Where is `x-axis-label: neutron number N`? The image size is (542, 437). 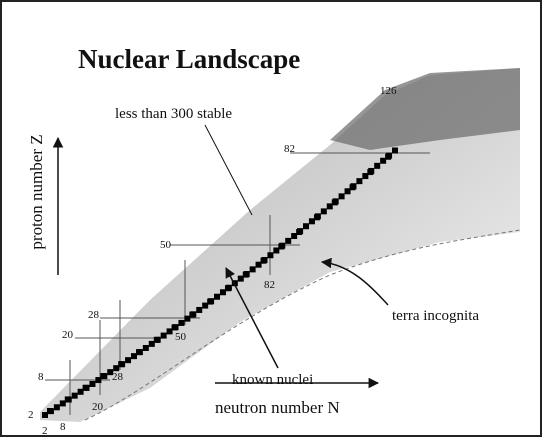 x-axis-label: neutron number N is located at coordinates (277, 407).